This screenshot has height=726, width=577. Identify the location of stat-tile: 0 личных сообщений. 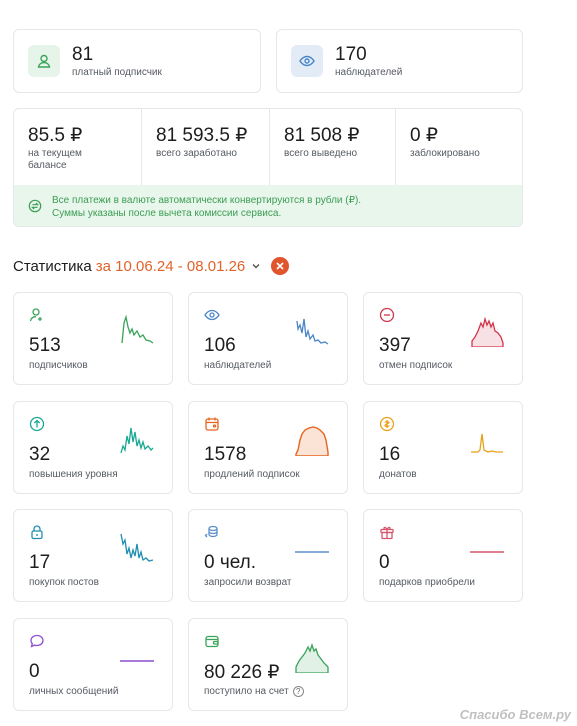
(93, 664).